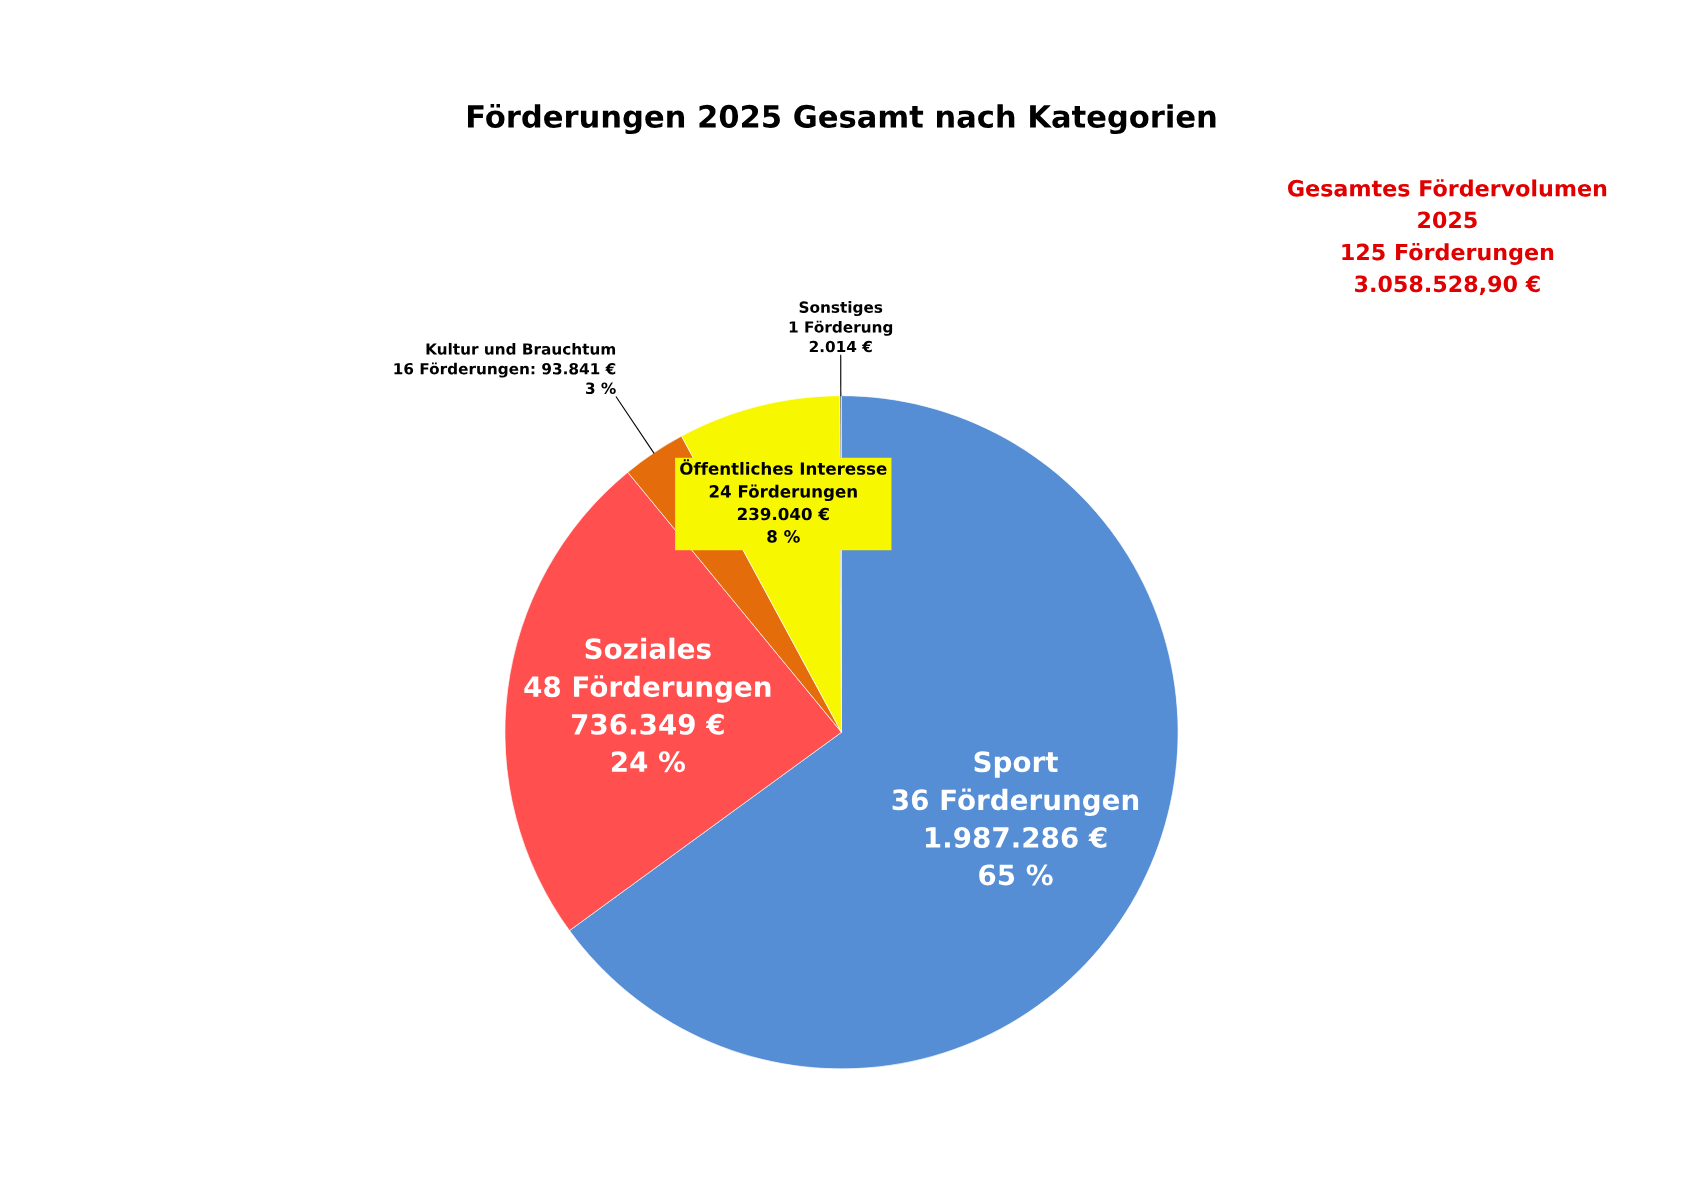 The height and width of the screenshot is (1190, 1683). What do you see at coordinates (521, 348) in the screenshot?
I see `slice-label: Kultur und Brauchtum` at bounding box center [521, 348].